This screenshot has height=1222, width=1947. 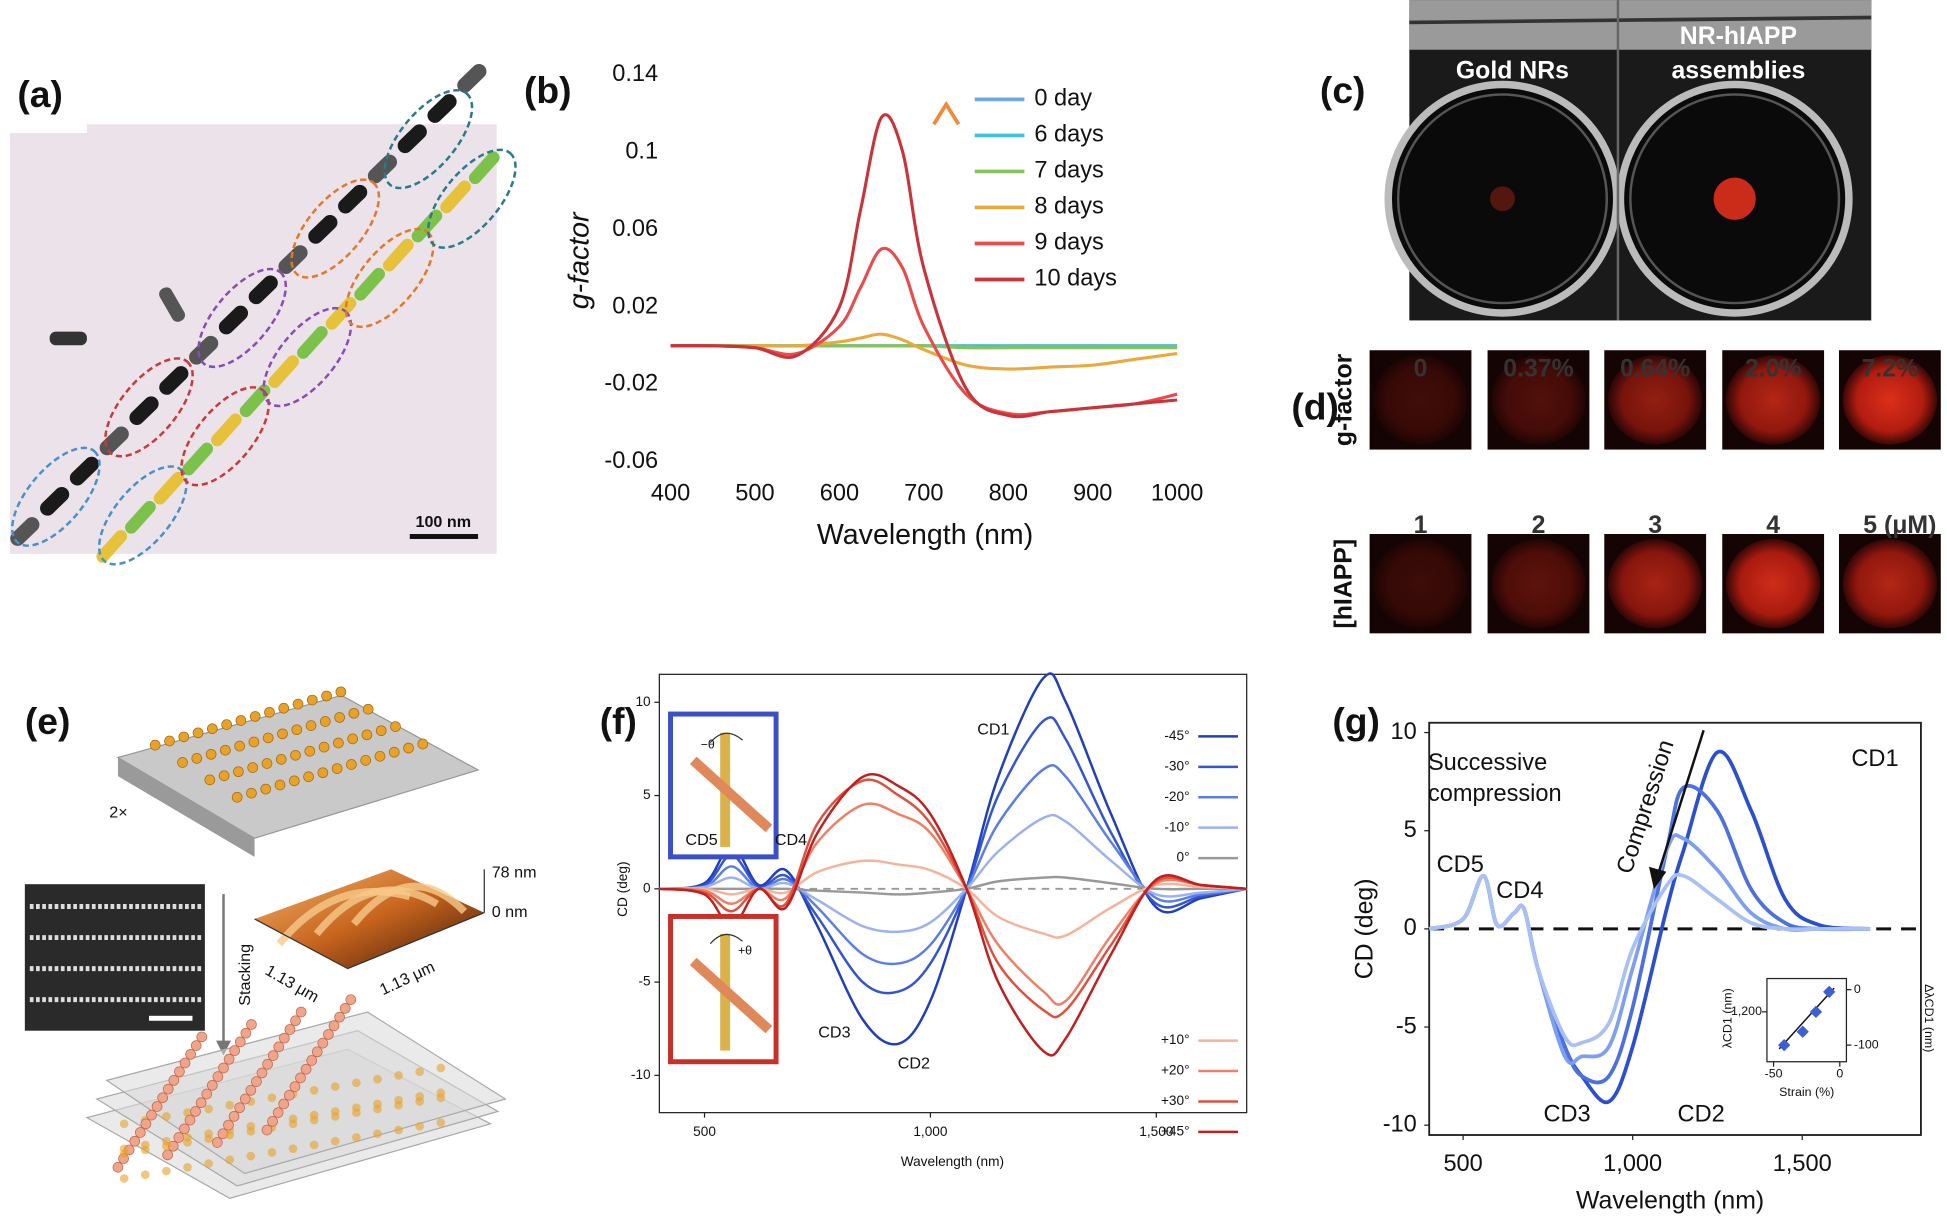 I want to click on legend-label: 9 days, so click(x=1068, y=242).